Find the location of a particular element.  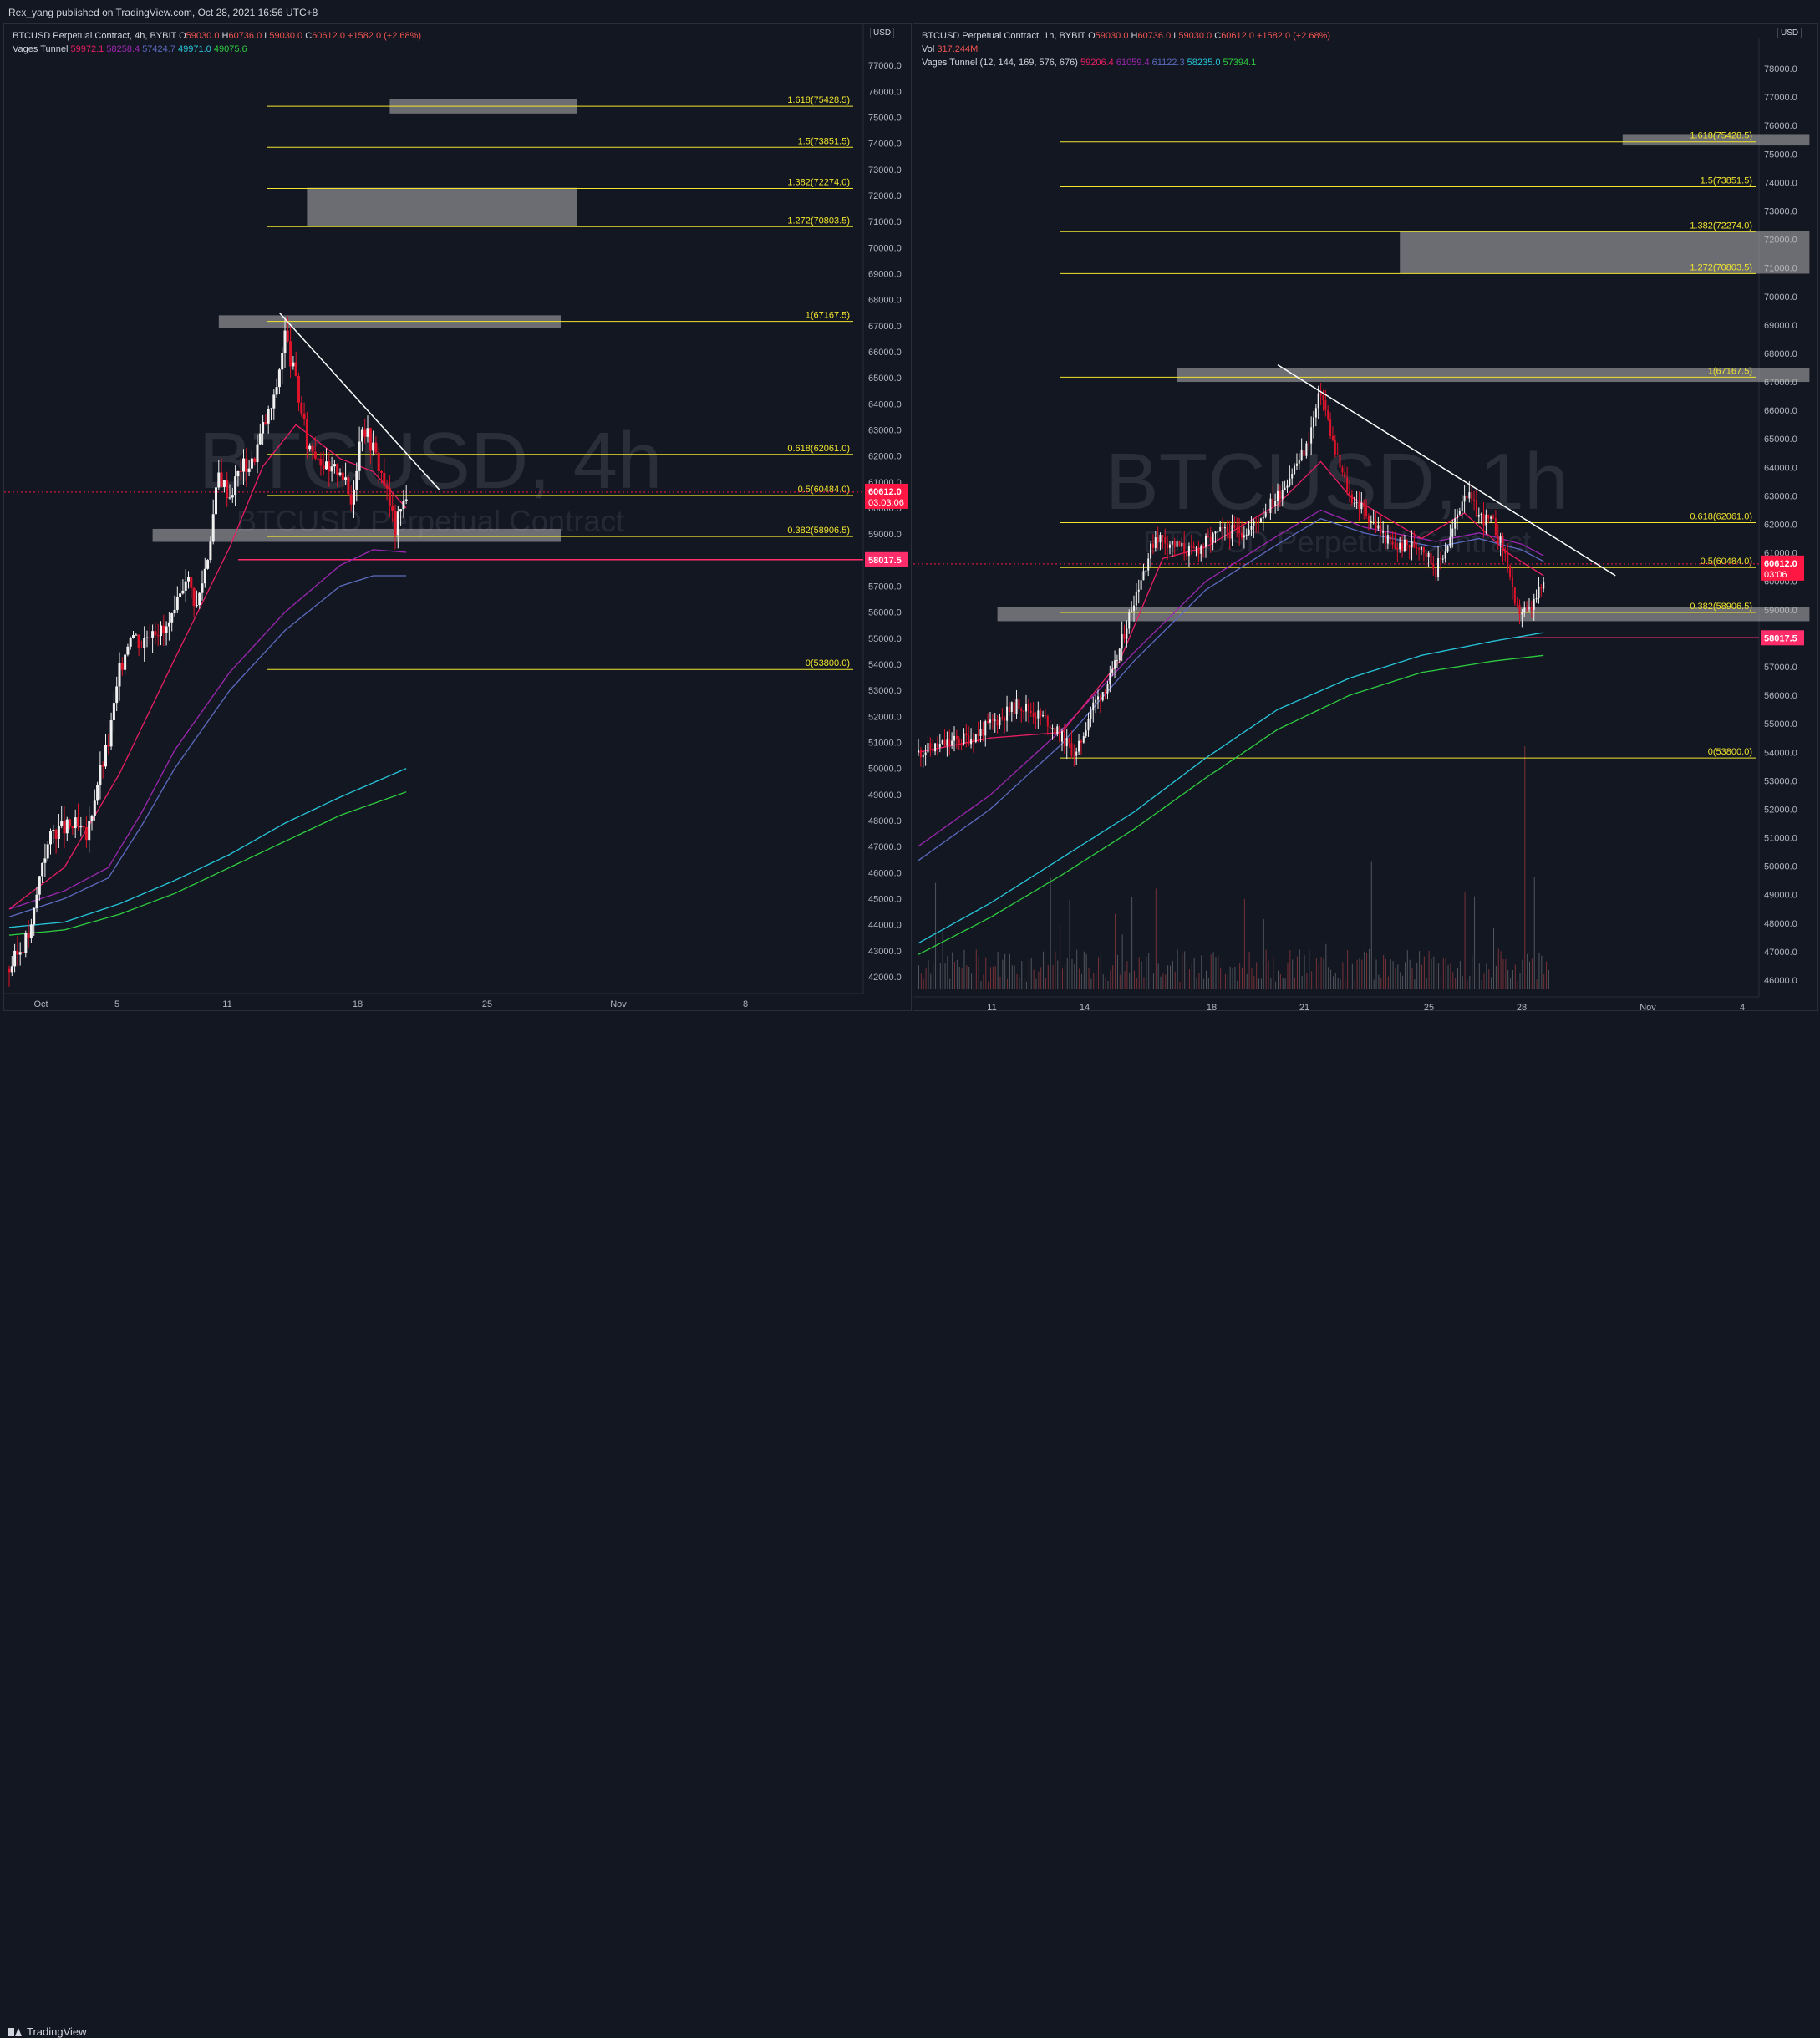

fib-level-label: 0.5(60484.0) is located at coordinates (1726, 562).